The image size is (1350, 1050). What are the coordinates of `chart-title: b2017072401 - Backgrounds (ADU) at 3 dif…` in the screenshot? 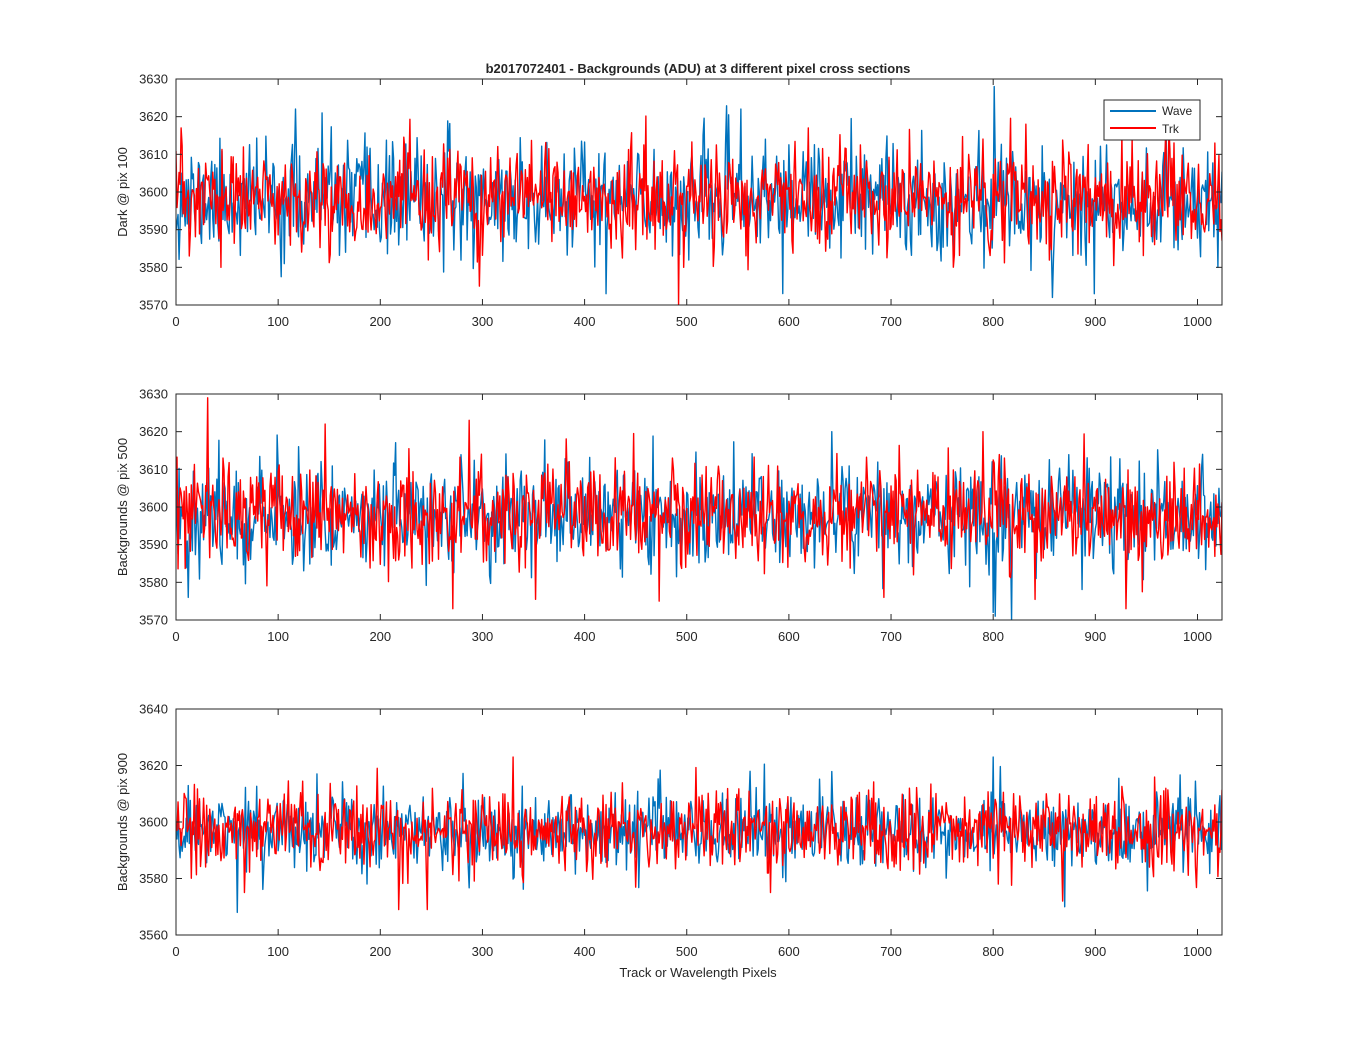 It's located at (698, 68).